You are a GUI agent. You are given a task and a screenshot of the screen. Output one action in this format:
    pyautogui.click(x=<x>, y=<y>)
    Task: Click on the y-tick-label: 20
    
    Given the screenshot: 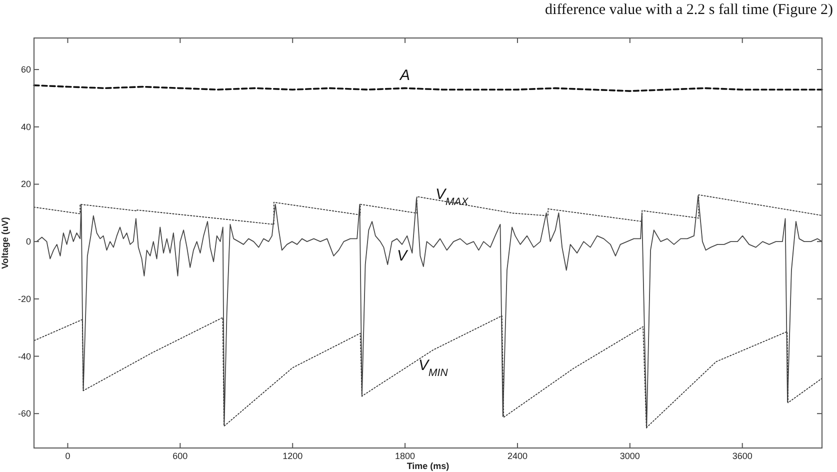 What is the action you would take?
    pyautogui.click(x=25, y=184)
    